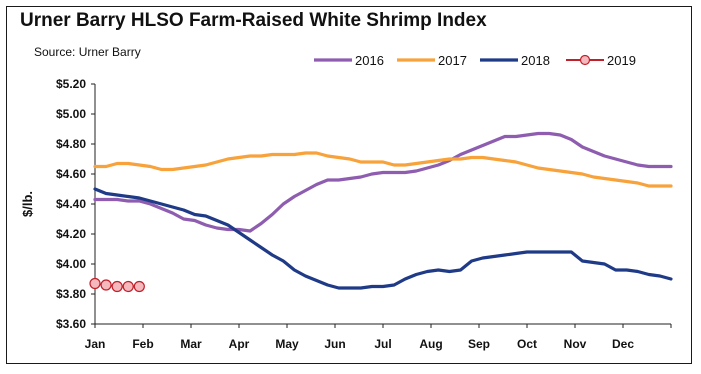 This screenshot has height=374, width=701. I want to click on legend-marker-2019, so click(585, 60).